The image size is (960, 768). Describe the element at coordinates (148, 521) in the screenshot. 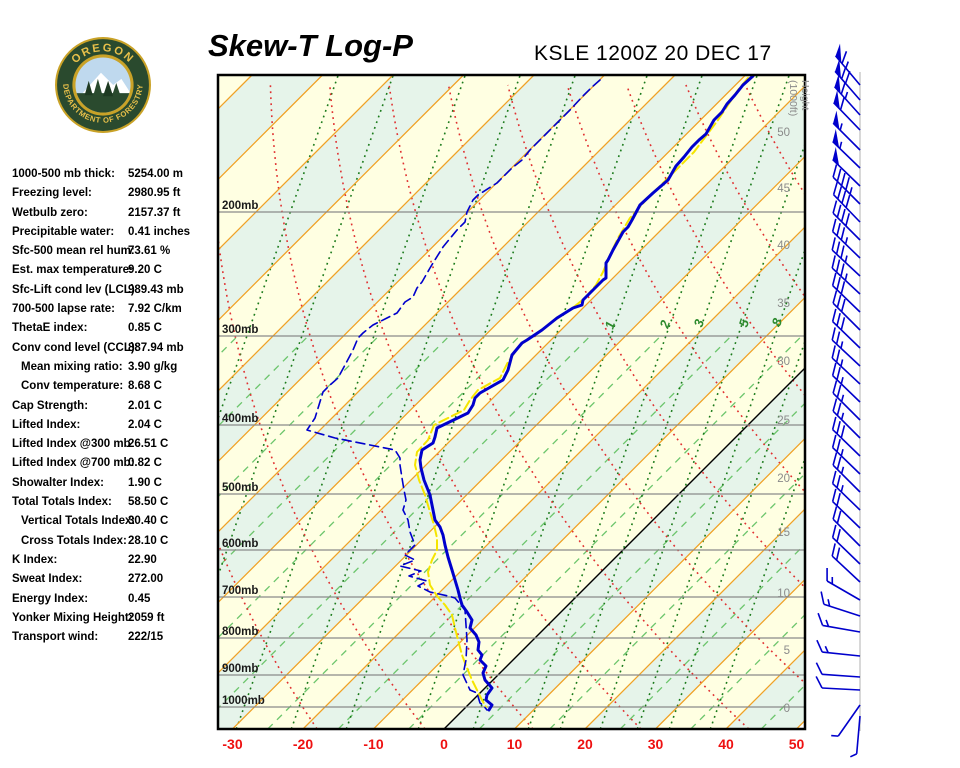

I see `stat-value: 30.40 C` at that location.